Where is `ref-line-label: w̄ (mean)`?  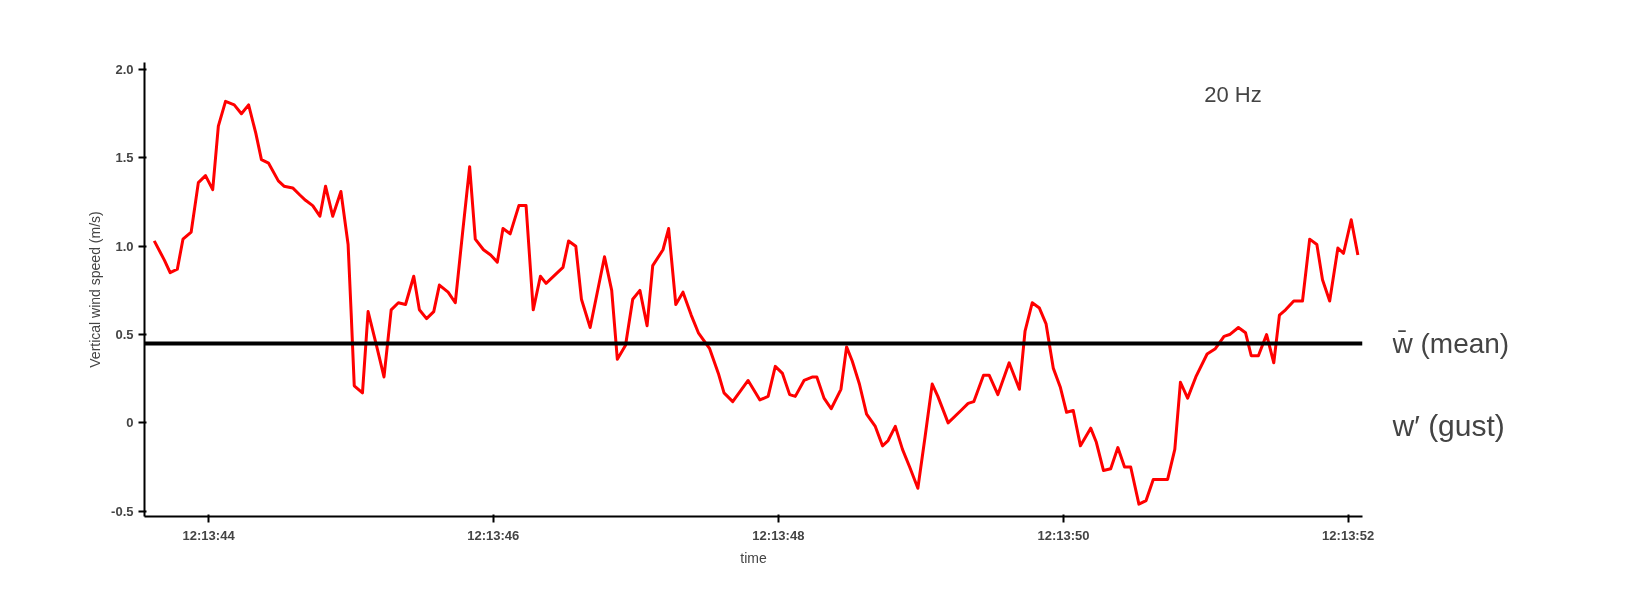 ref-line-label: w̄ (mean) is located at coordinates (1450, 343).